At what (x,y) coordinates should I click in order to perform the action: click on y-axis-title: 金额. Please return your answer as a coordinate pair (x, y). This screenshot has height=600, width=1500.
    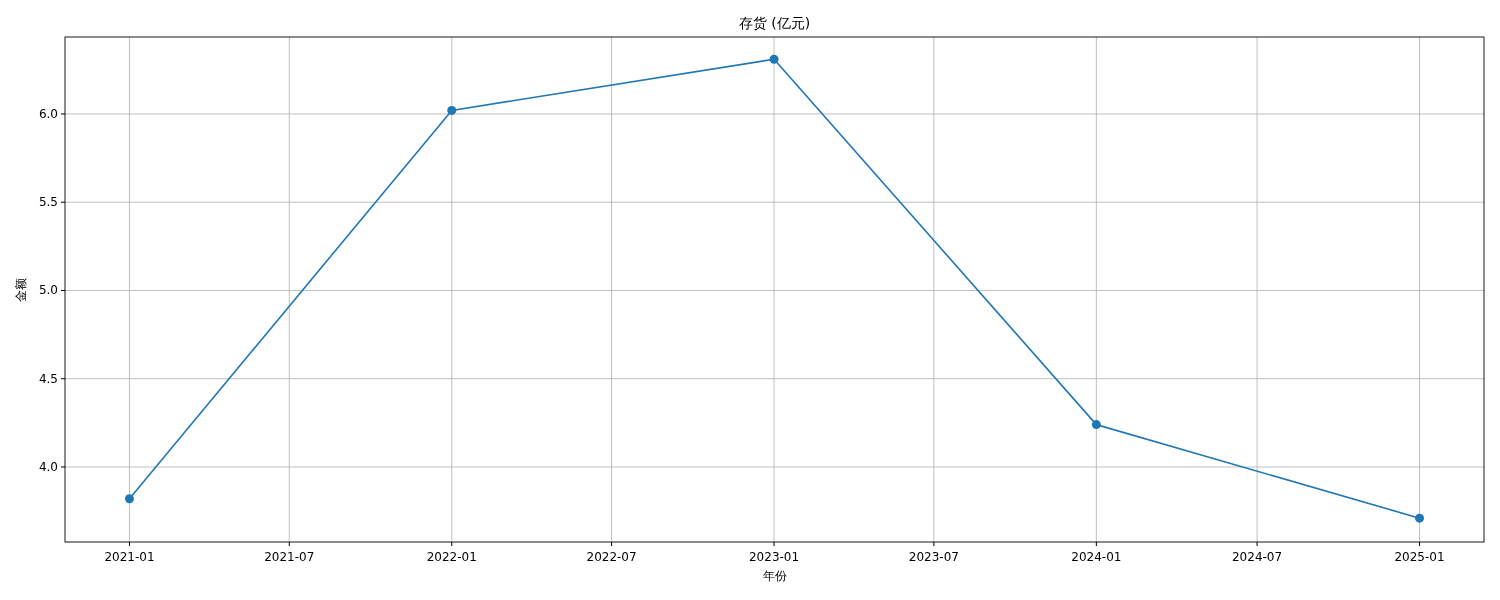
    Looking at the image, I should click on (21, 289).